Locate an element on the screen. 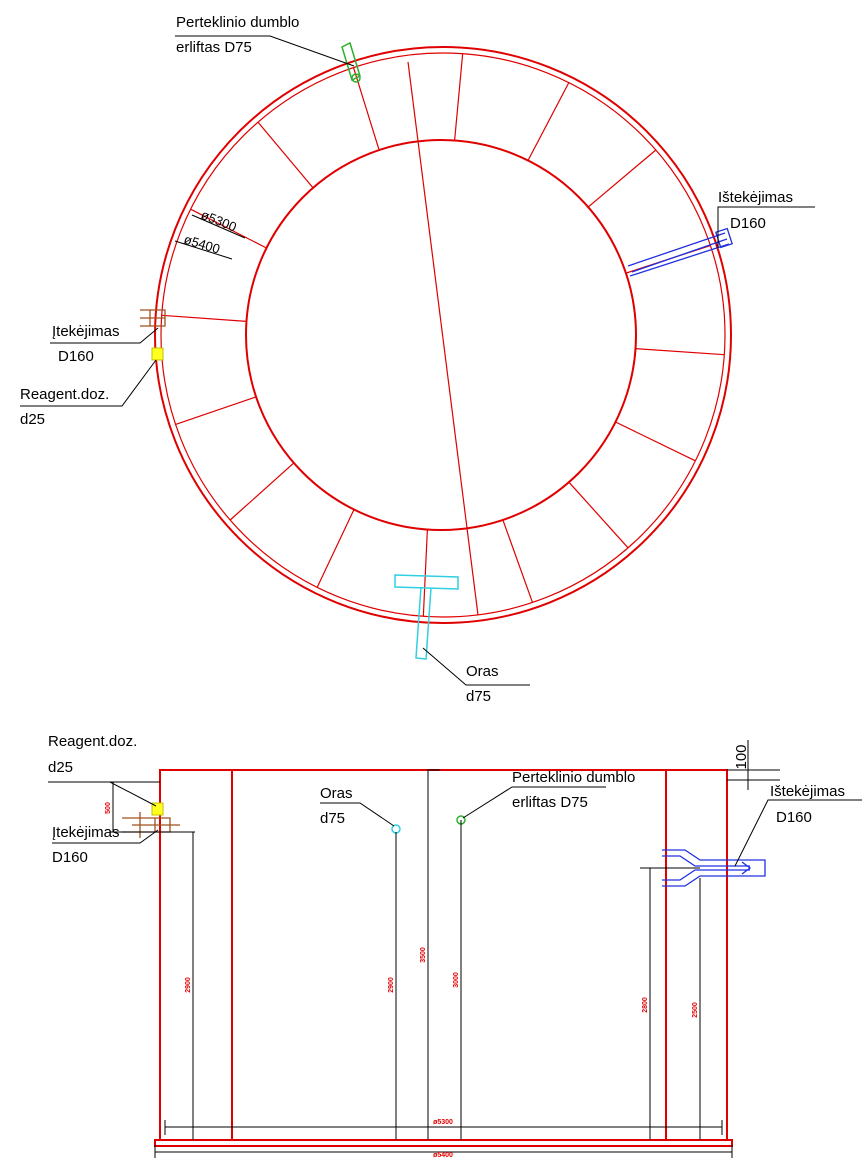  partition is located at coordinates (443, 338).